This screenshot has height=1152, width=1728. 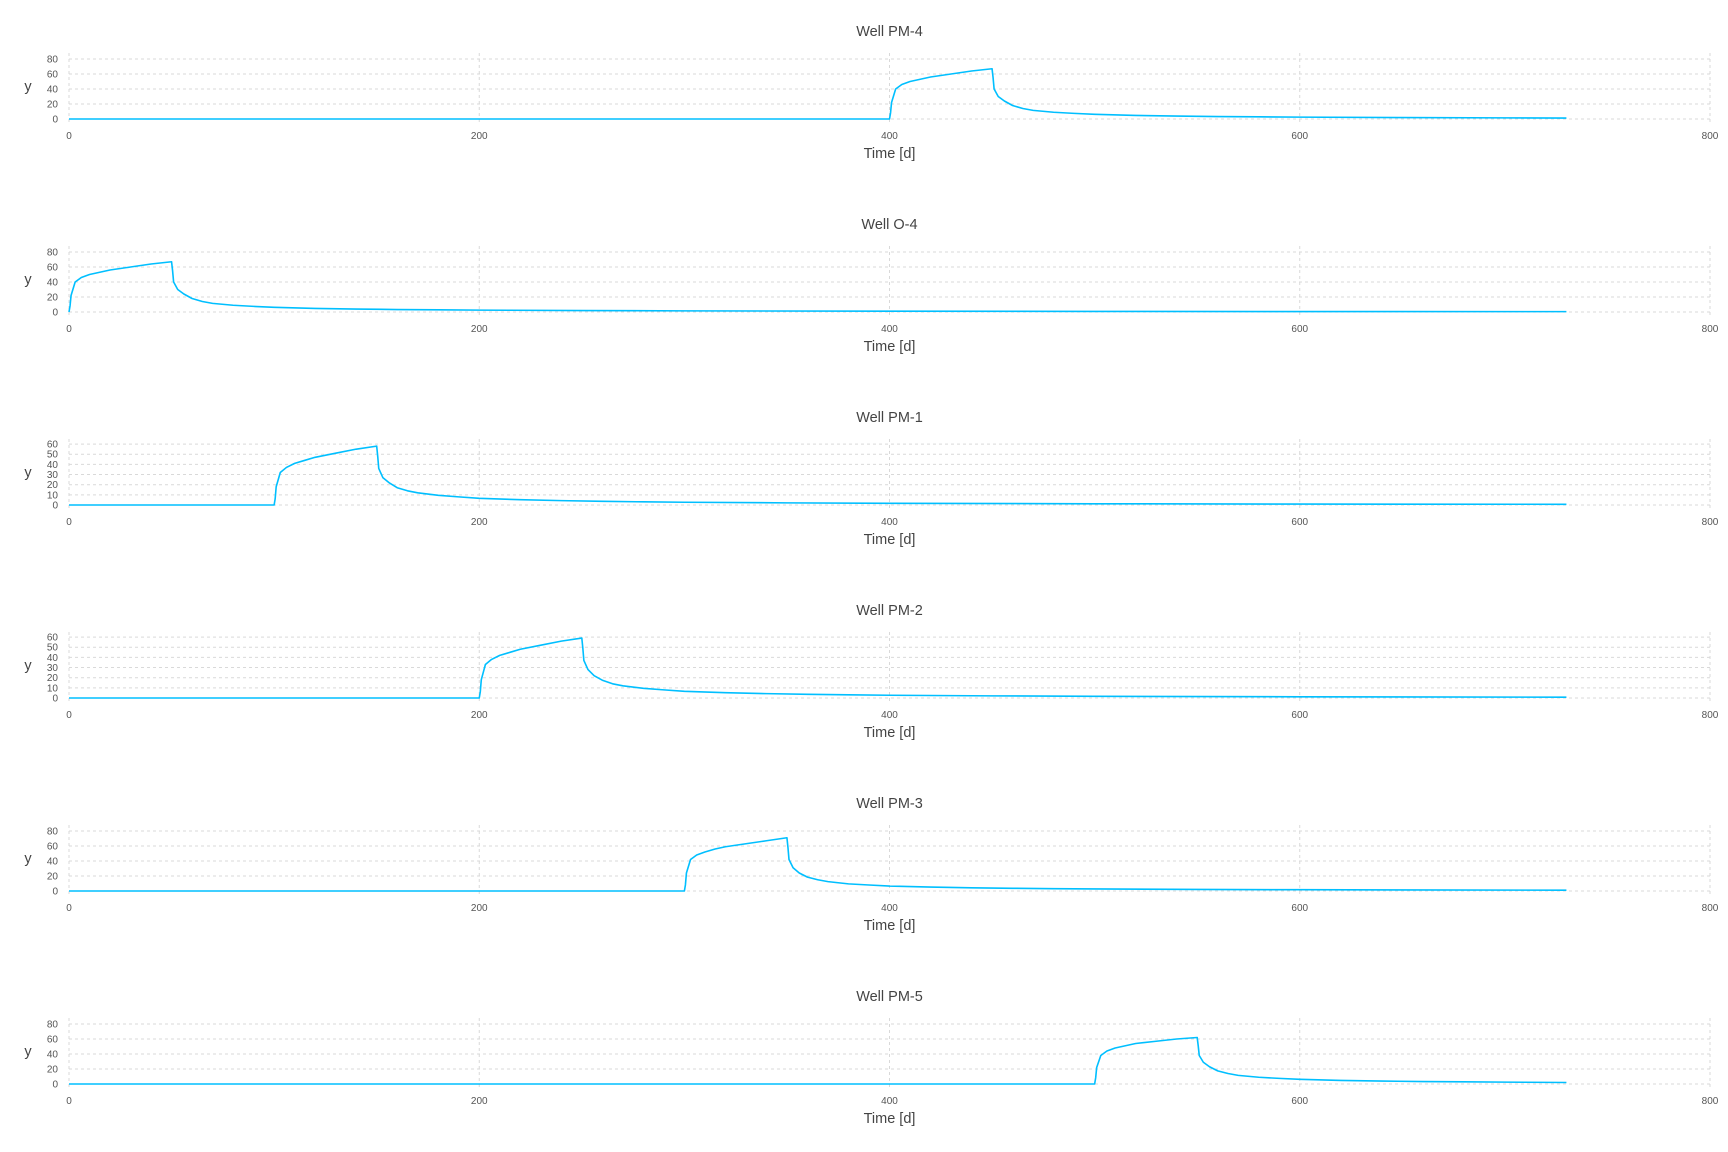 I want to click on chart-title: Well PM-2, so click(x=889, y=611).